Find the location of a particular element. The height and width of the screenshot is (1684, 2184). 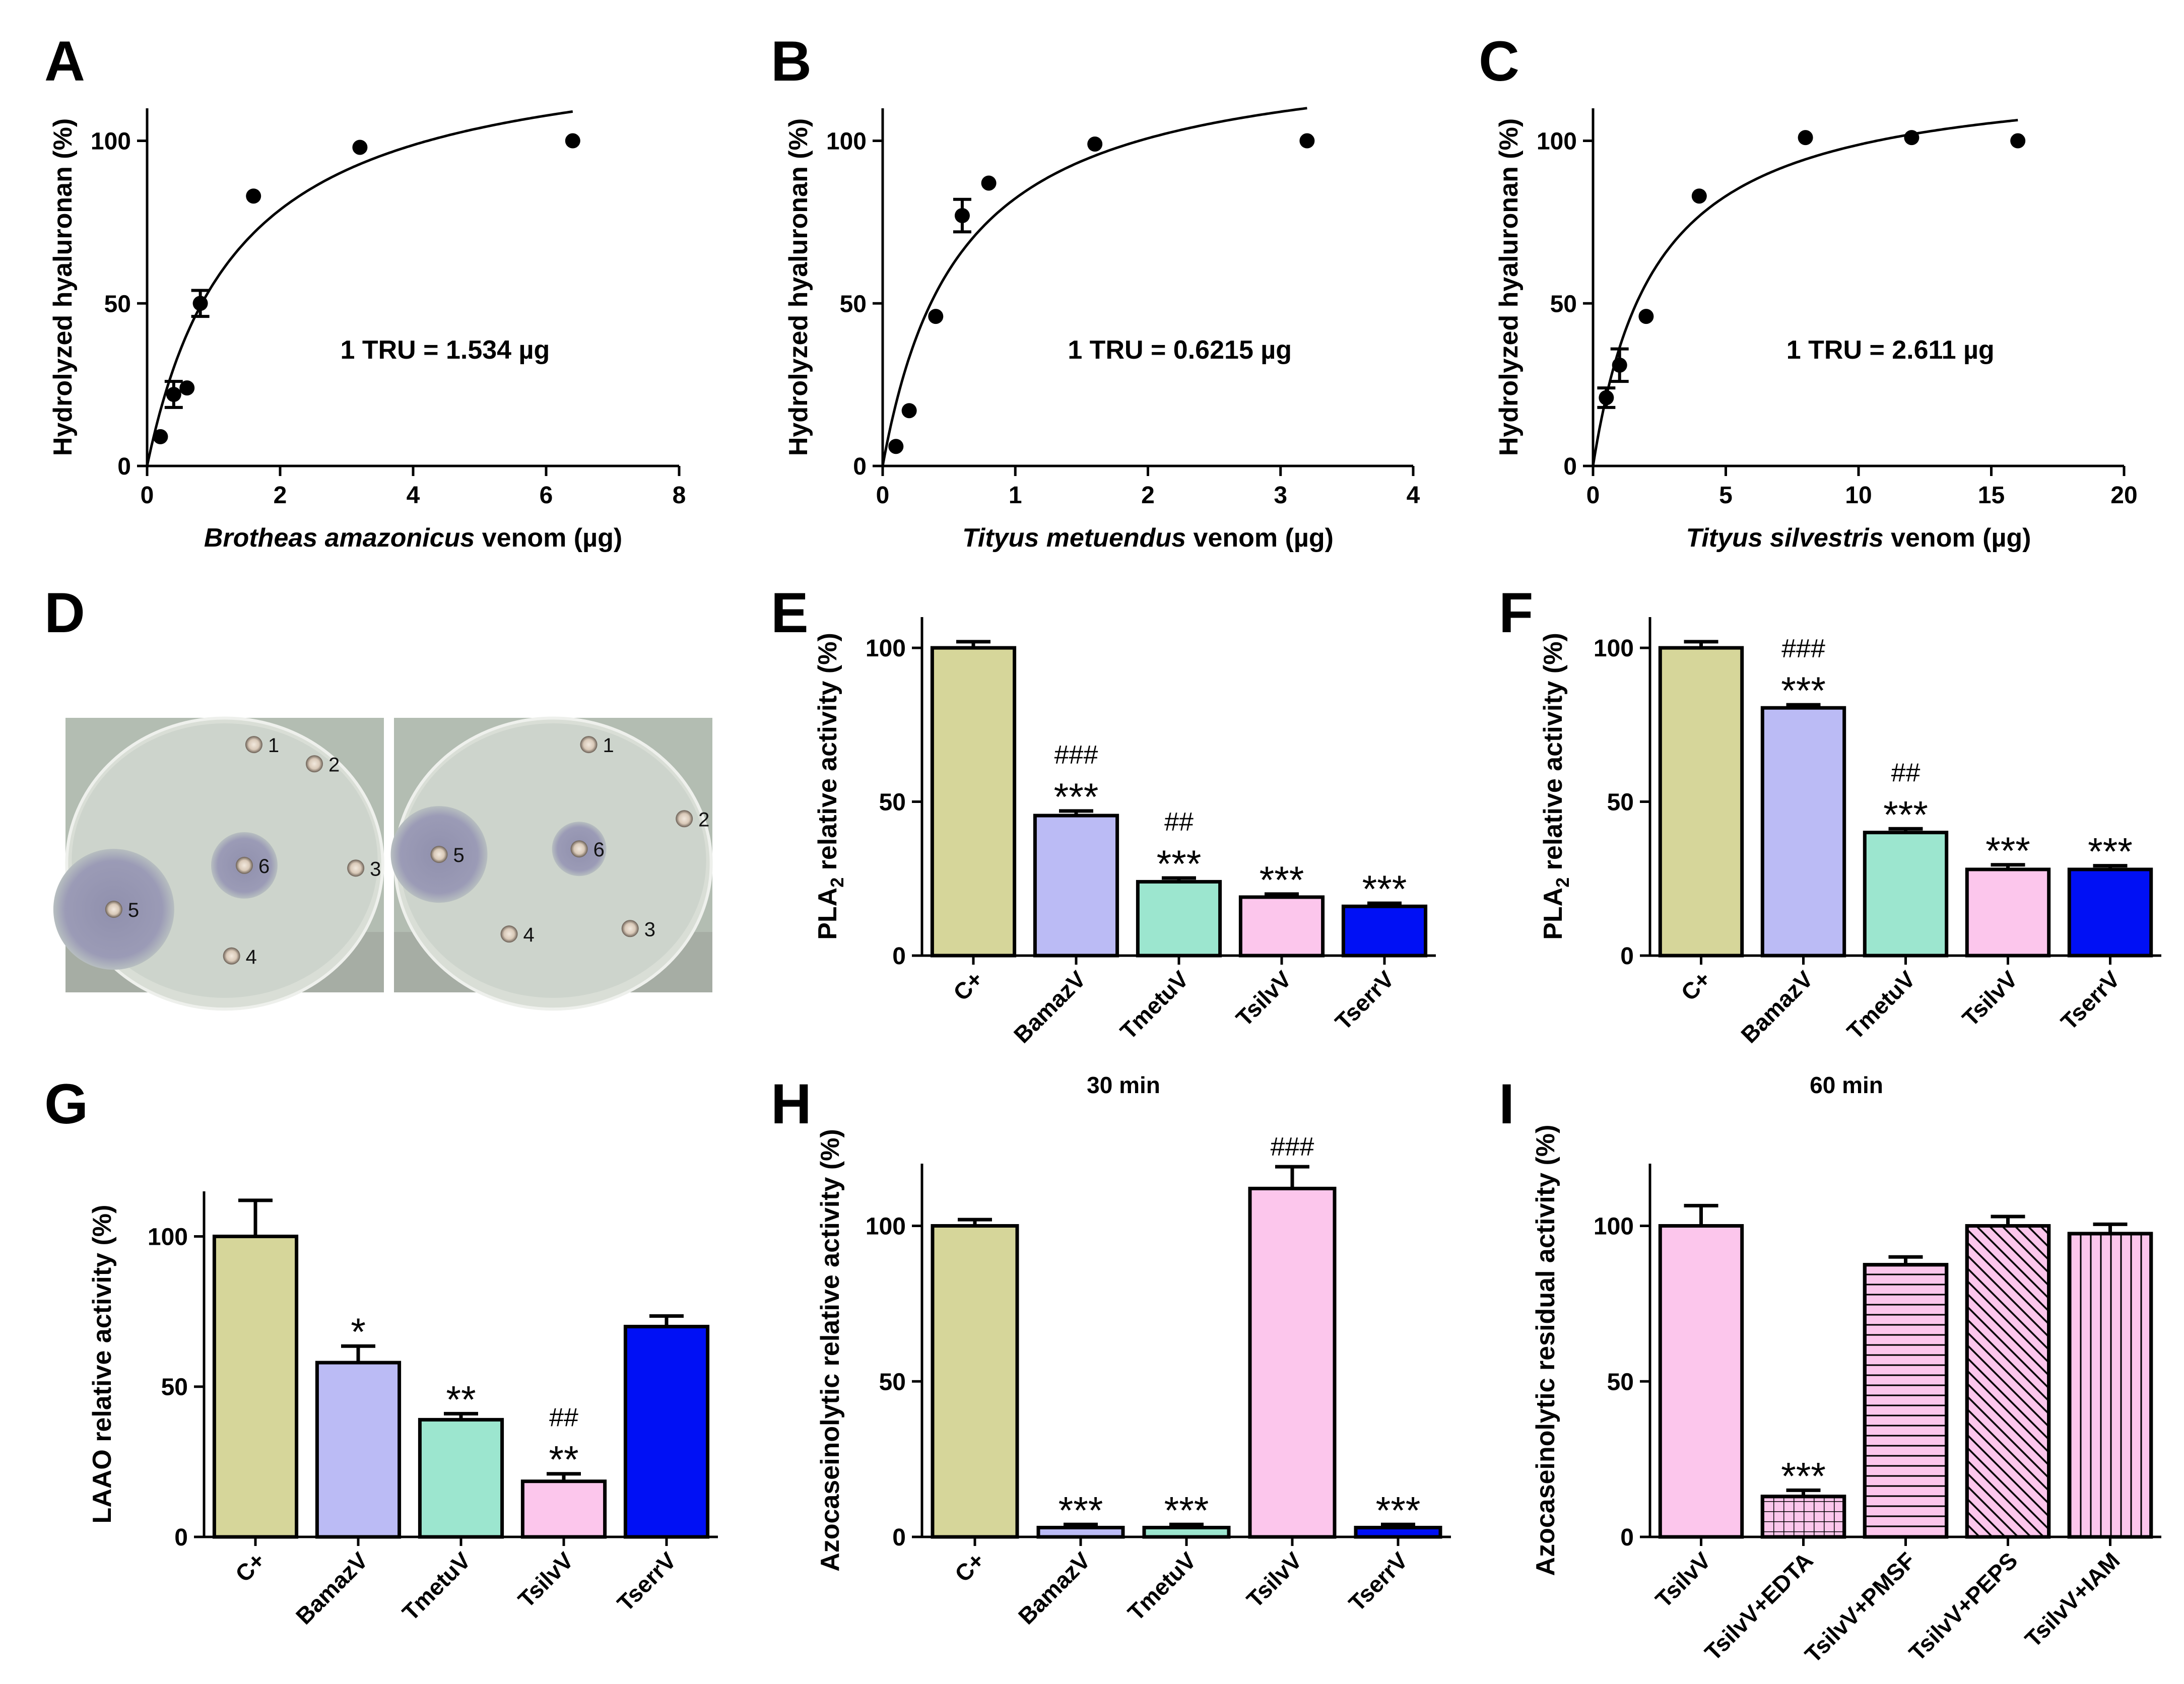

significance-stars: * is located at coordinates (358, 1332).